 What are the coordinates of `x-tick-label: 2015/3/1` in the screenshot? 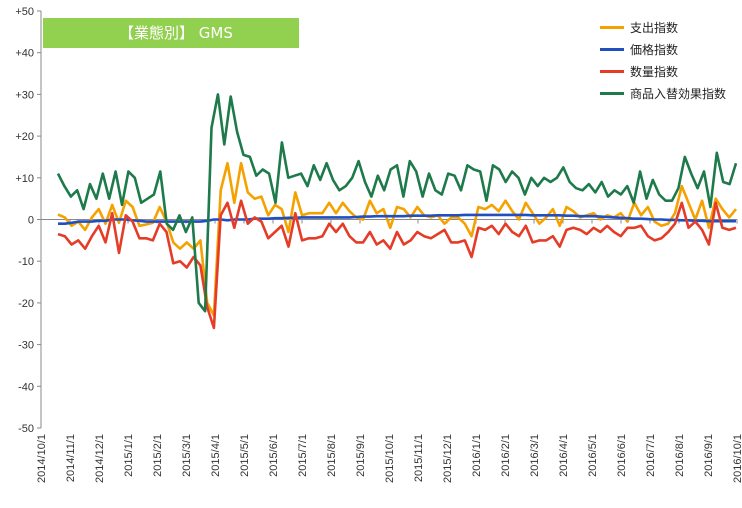 It's located at (187, 455).